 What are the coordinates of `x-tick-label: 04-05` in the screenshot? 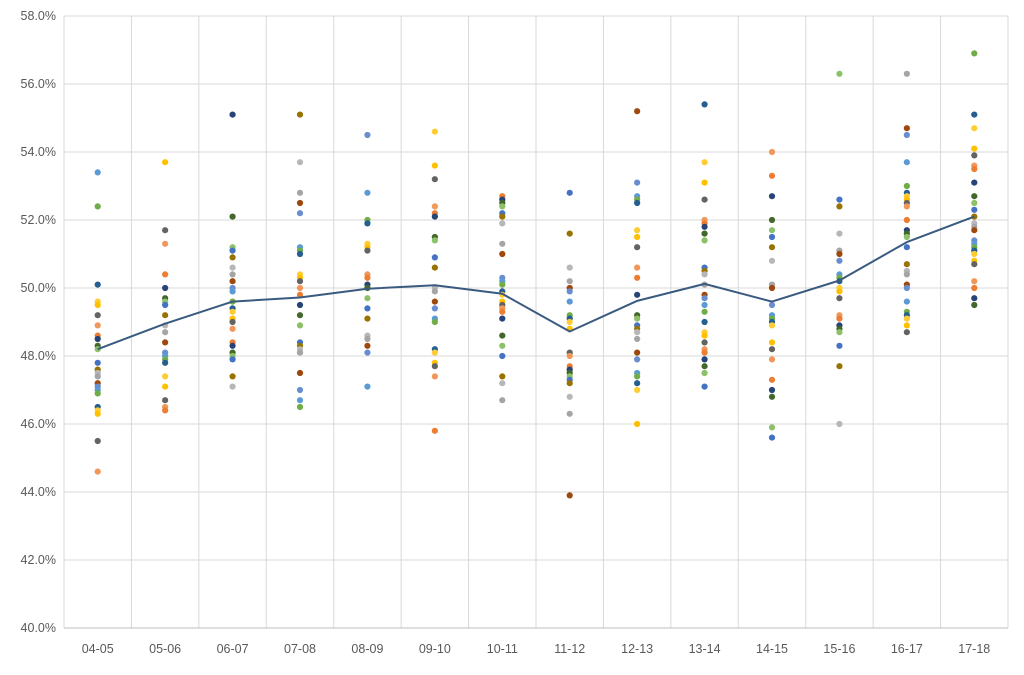 It's located at (98, 649).